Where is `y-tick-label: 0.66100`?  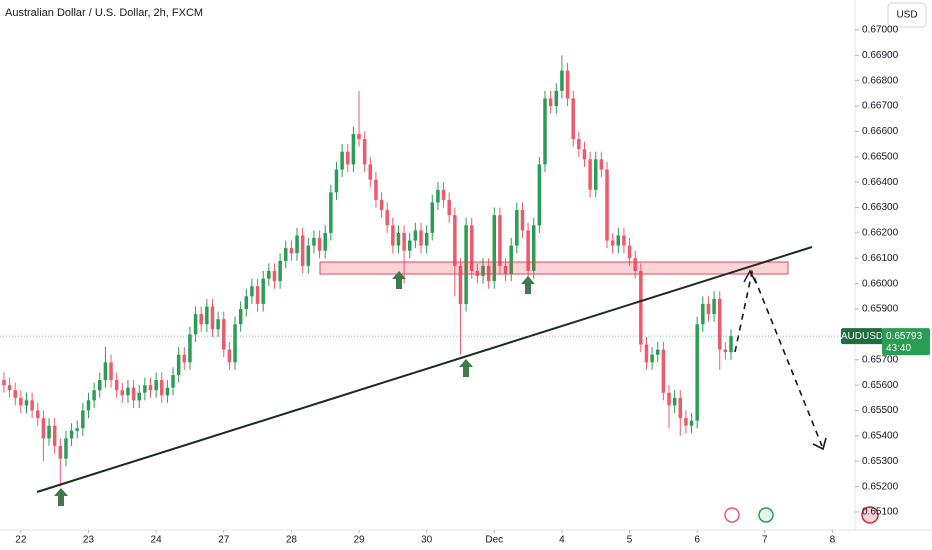
y-tick-label: 0.66100 is located at coordinates (880, 258).